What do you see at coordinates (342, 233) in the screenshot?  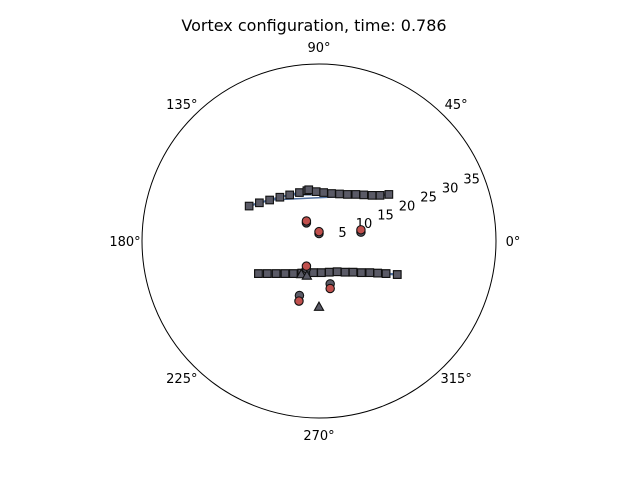 I see `radial-tick-label: 5` at bounding box center [342, 233].